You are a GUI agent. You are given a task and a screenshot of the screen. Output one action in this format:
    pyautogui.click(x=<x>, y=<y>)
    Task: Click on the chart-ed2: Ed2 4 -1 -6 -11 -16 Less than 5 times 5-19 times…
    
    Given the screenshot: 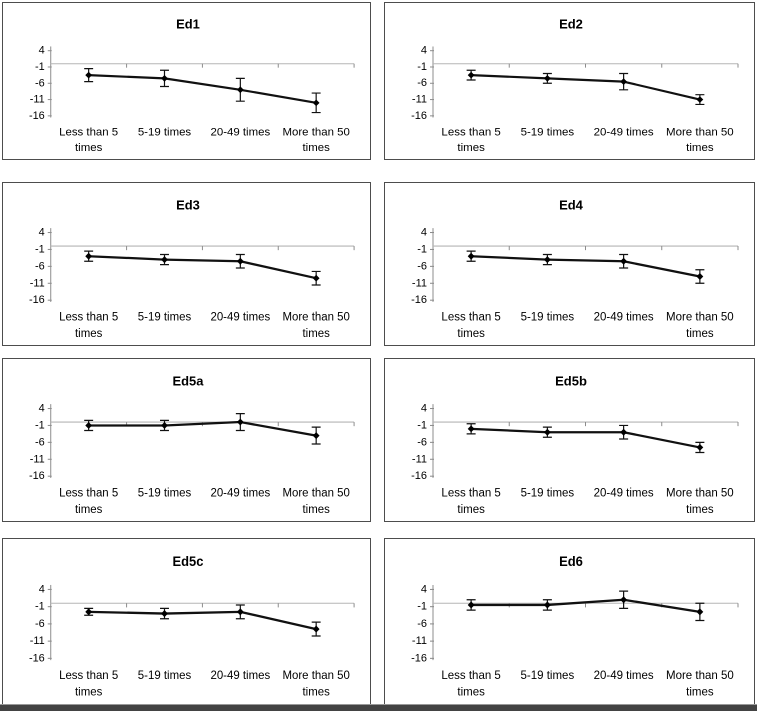 What is the action you would take?
    pyautogui.click(x=575, y=85)
    